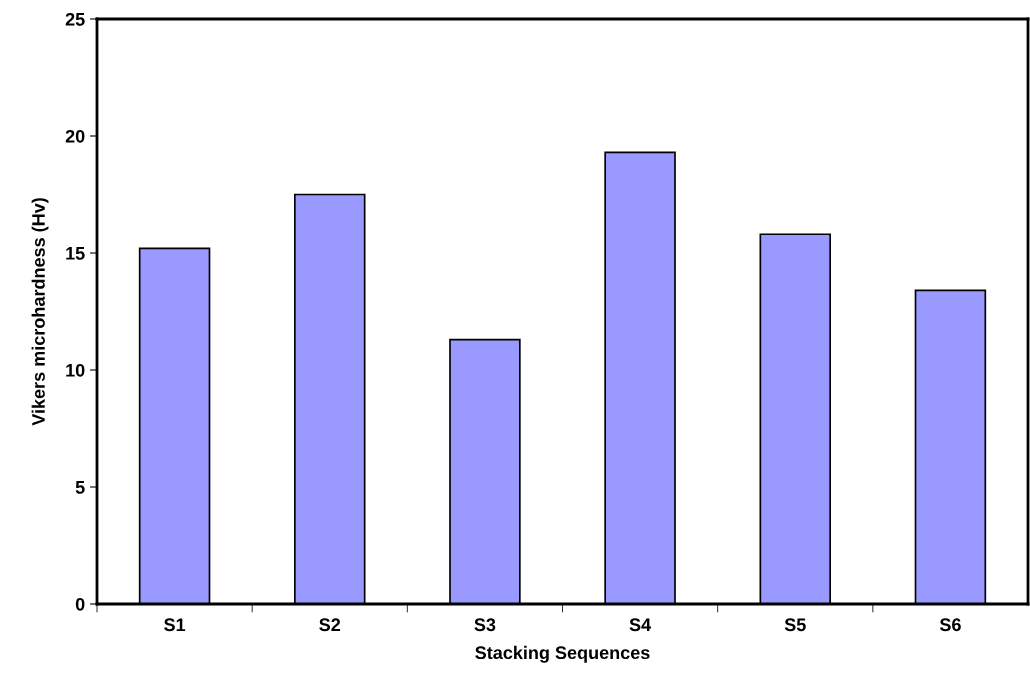 The width and height of the screenshot is (1030, 693). Describe the element at coordinates (75, 370) in the screenshot. I see `y-tick-label: 10` at that location.